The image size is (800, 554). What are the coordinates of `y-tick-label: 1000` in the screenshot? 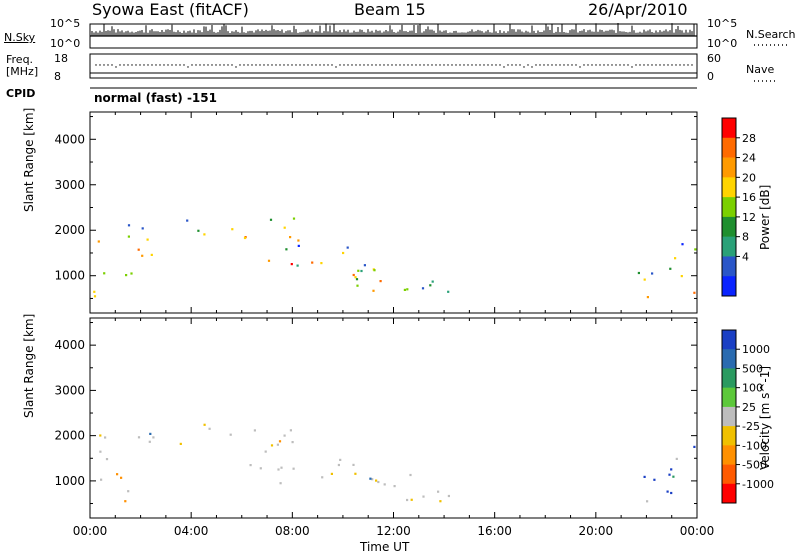 It's located at (69, 276).